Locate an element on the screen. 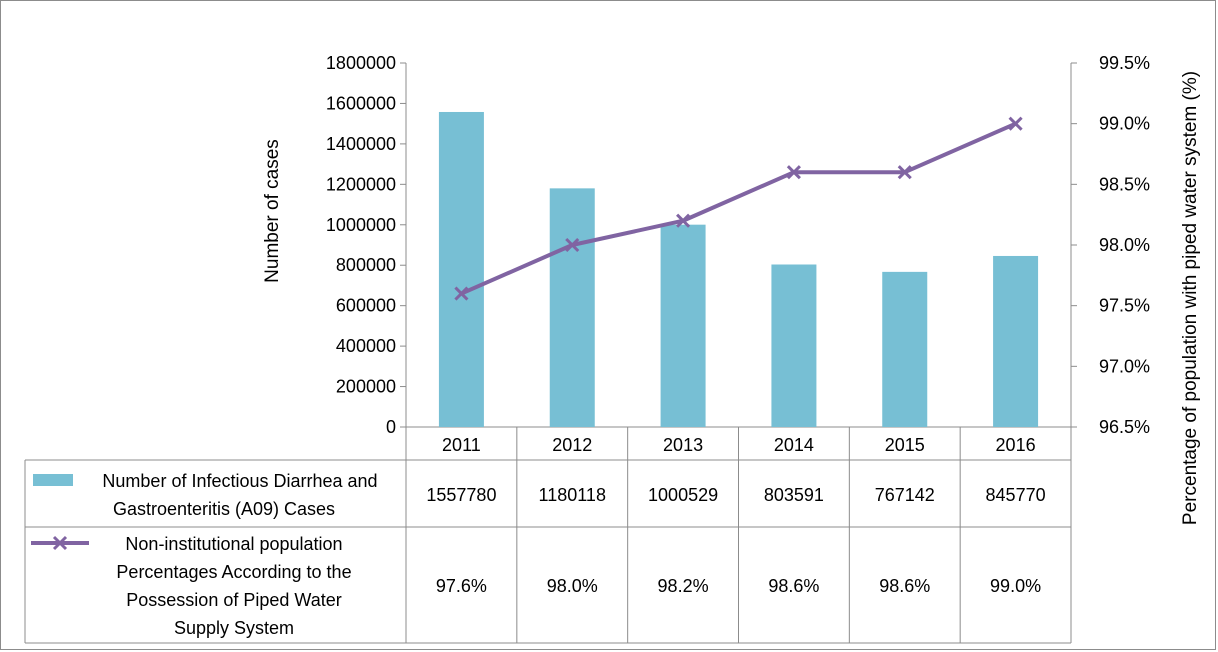 The height and width of the screenshot is (652, 1218). table-cell-percent: 99.0% is located at coordinates (1015, 586).